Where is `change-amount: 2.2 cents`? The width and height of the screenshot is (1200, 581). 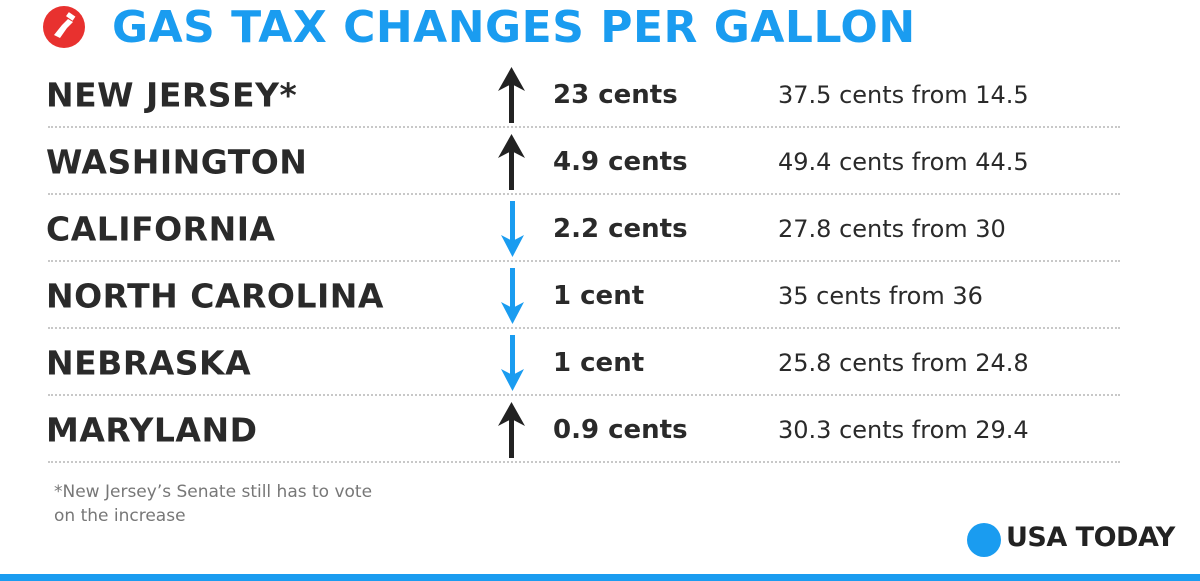
change-amount: 2.2 cents is located at coordinates (620, 229).